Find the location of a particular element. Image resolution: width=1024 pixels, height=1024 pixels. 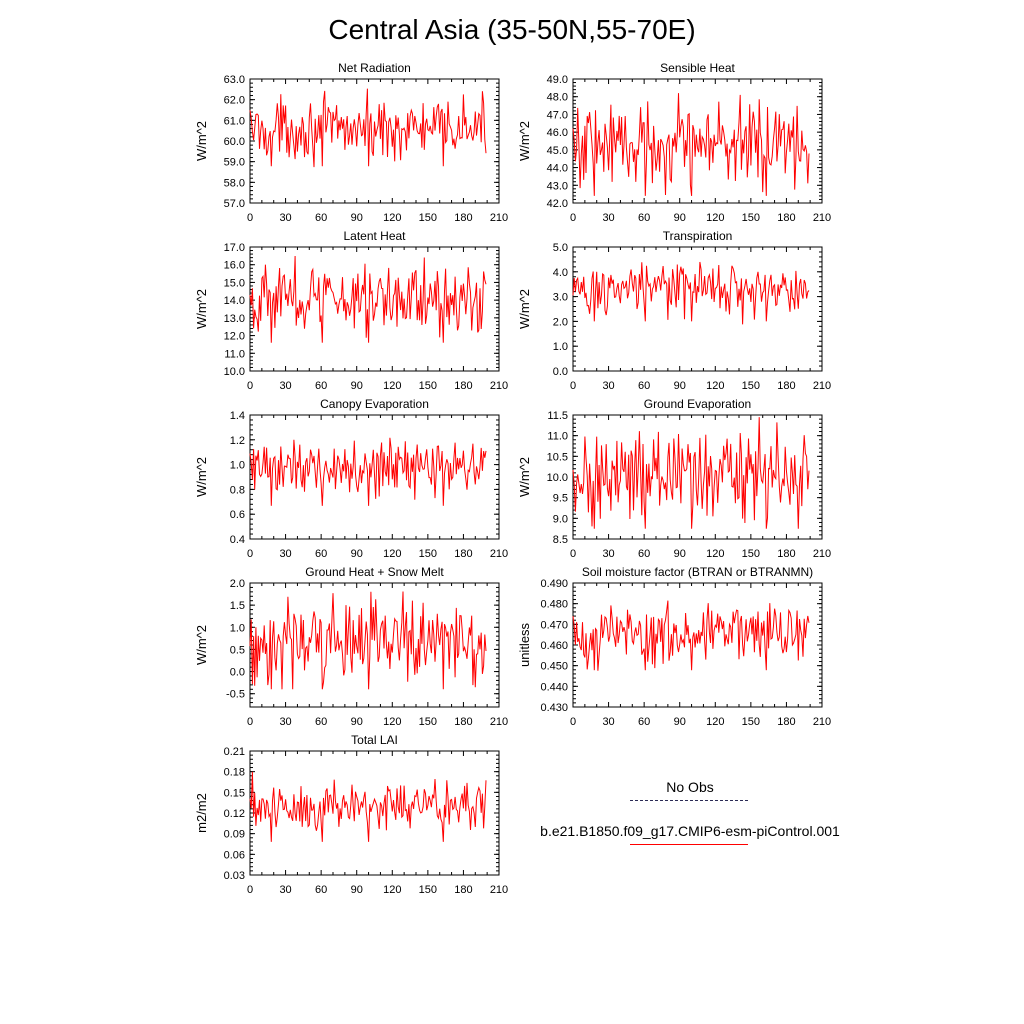

panel-title: Canopy Evaporation is located at coordinates (374, 404).